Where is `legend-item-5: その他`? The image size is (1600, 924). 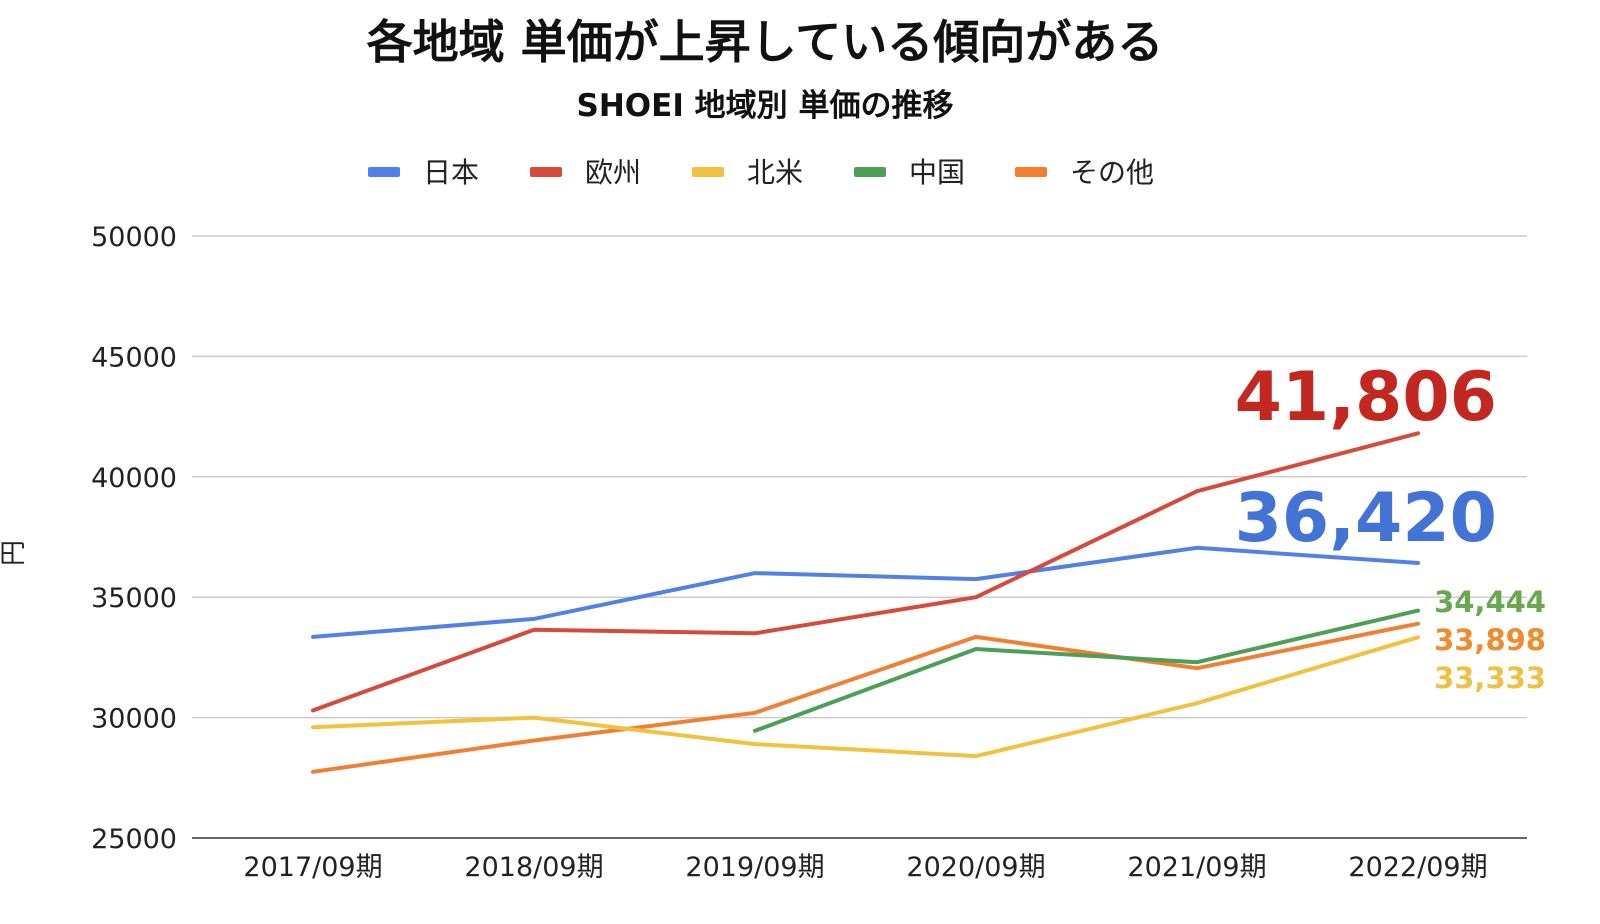 legend-item-5: その他 is located at coordinates (1084, 172).